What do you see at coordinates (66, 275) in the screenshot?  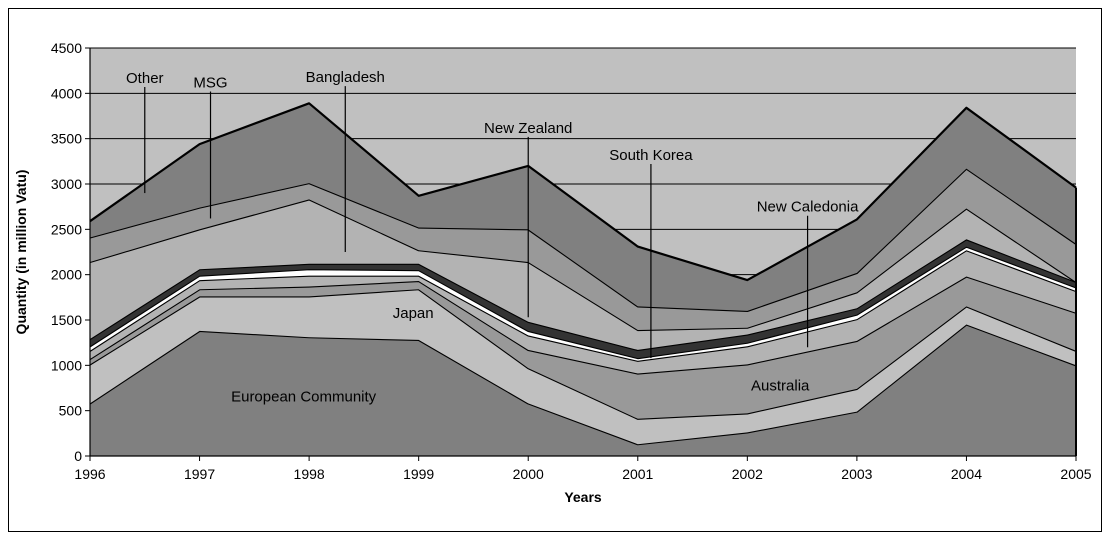 I see `y-tick-label: 2000` at bounding box center [66, 275].